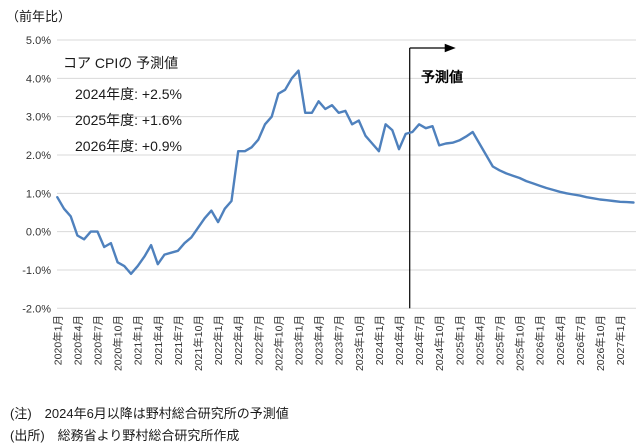 The height and width of the screenshot is (448, 642). I want to click on x-tick-label: 2024年1月, so click(379, 340).